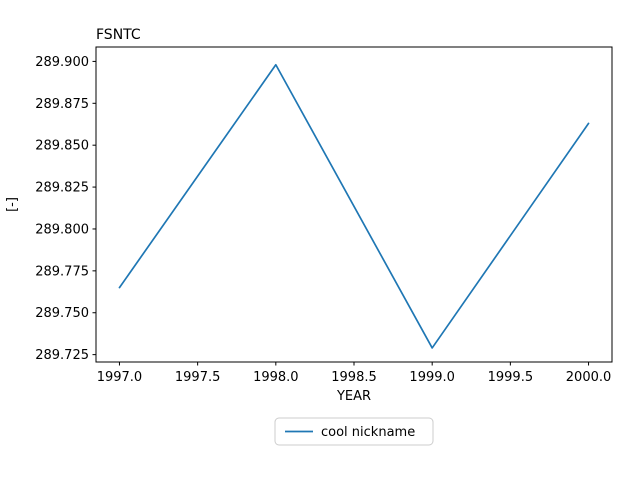 The height and width of the screenshot is (480, 640). What do you see at coordinates (354, 377) in the screenshot?
I see `x-tick-label: 1998.5` at bounding box center [354, 377].